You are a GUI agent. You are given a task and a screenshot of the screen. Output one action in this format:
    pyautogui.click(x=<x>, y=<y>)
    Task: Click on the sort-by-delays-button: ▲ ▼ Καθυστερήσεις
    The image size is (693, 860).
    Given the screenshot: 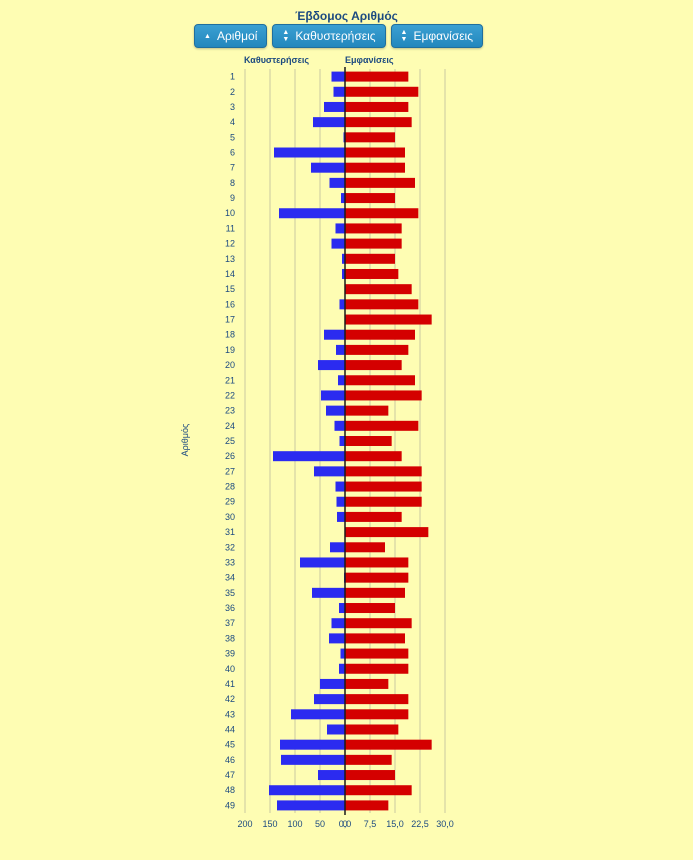 What is the action you would take?
    pyautogui.click(x=329, y=36)
    